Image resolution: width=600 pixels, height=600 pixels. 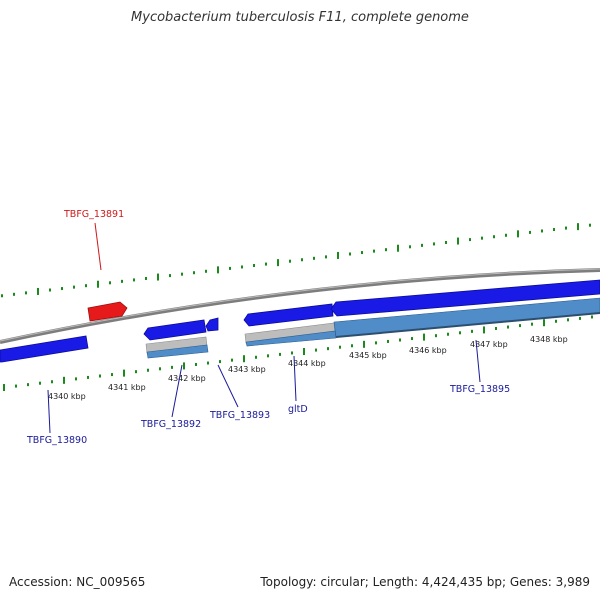 I want to click on inner-tick-ring, so click(x=298, y=353).